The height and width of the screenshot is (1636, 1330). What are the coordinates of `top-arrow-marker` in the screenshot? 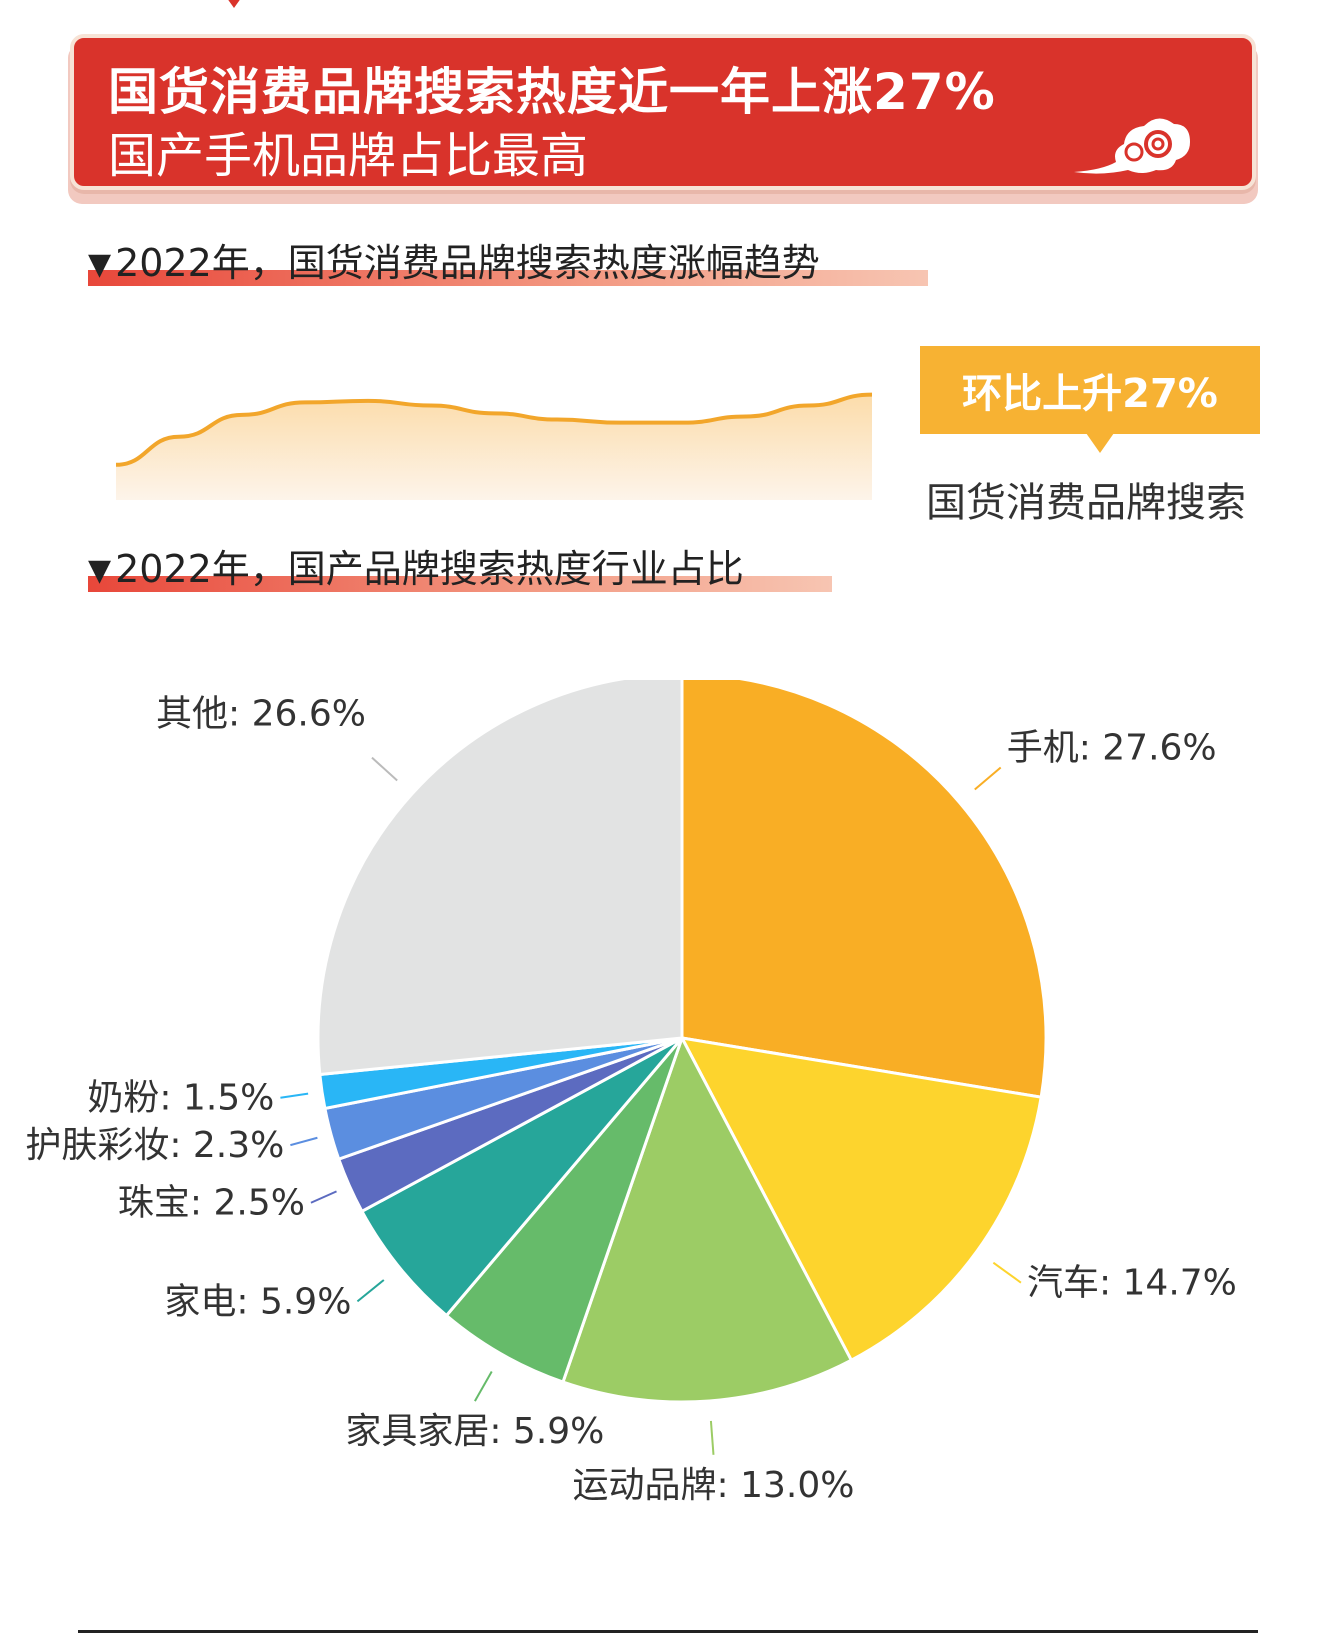 It's located at (234, 4).